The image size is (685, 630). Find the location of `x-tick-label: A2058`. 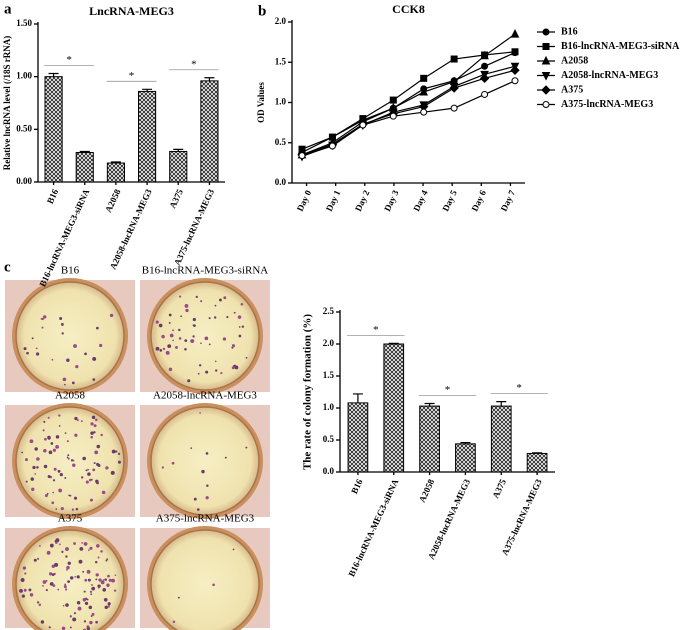

x-tick-label: A2058 is located at coordinates (427, 490).